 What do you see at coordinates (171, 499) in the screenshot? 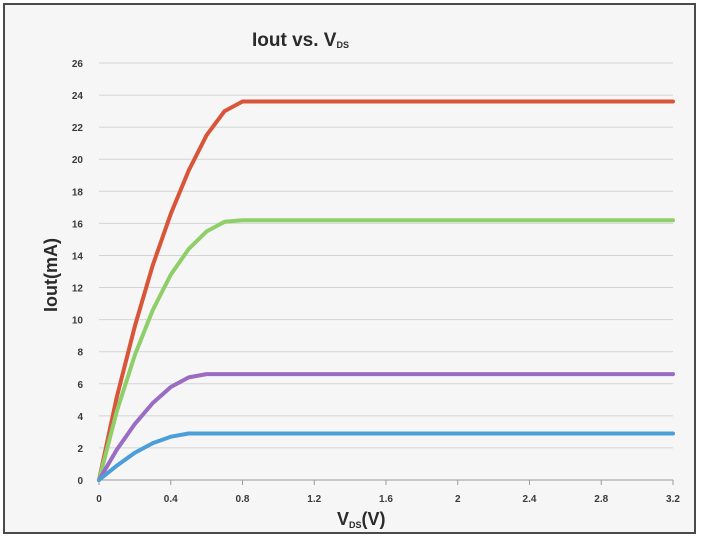
I see `x-tick-label: 0.4` at bounding box center [171, 499].